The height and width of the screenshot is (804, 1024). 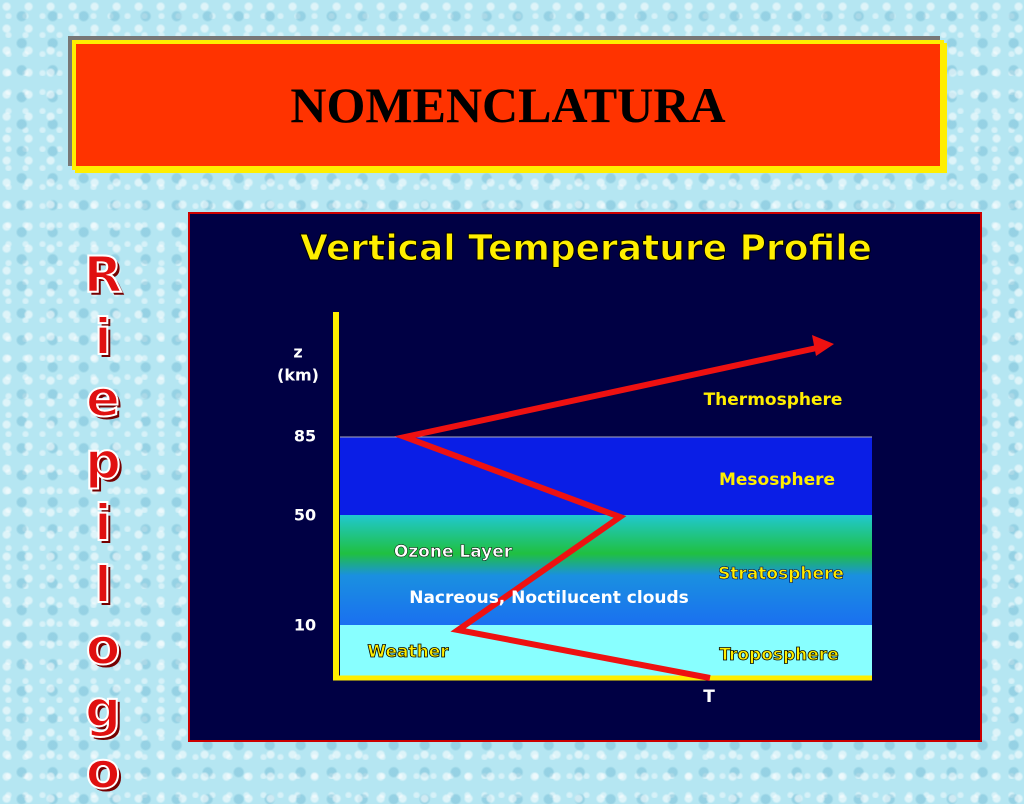 I want to click on layer-label: Troposphere, so click(x=778, y=655).